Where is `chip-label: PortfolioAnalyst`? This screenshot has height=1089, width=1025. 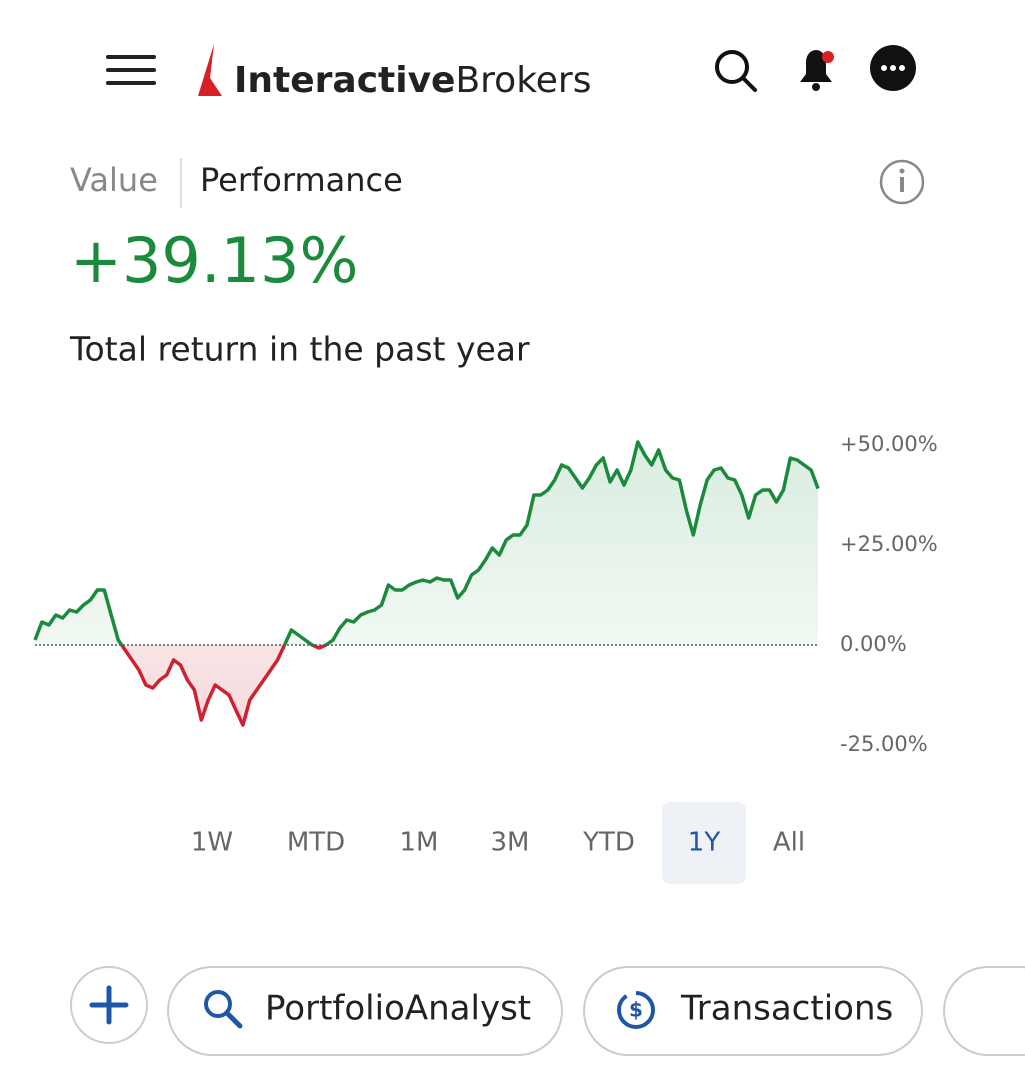
chip-label: PortfolioAnalyst is located at coordinates (398, 1009).